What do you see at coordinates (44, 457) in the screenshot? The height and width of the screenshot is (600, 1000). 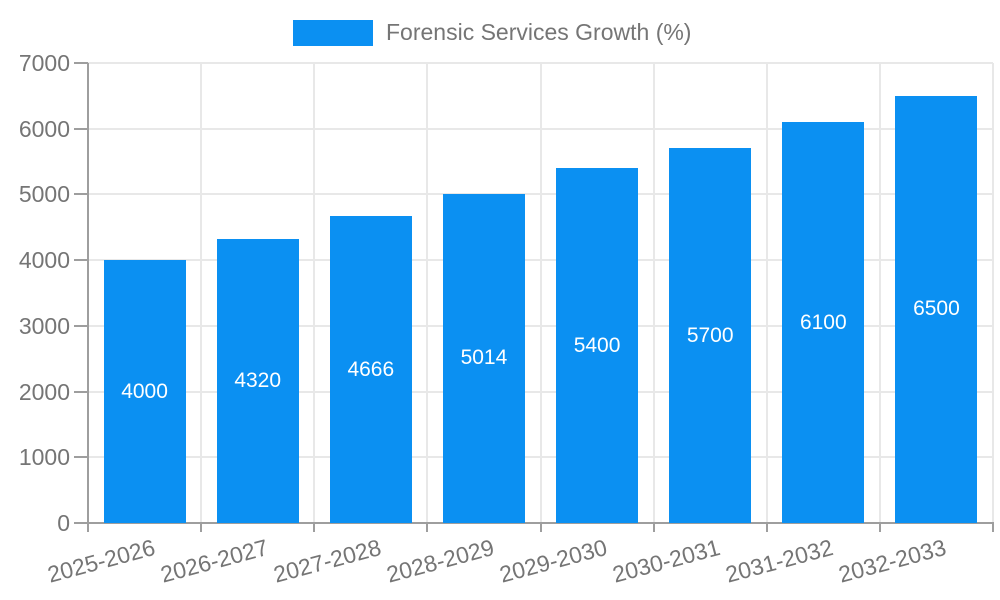 I see `y-axis-tick-label: 1000` at bounding box center [44, 457].